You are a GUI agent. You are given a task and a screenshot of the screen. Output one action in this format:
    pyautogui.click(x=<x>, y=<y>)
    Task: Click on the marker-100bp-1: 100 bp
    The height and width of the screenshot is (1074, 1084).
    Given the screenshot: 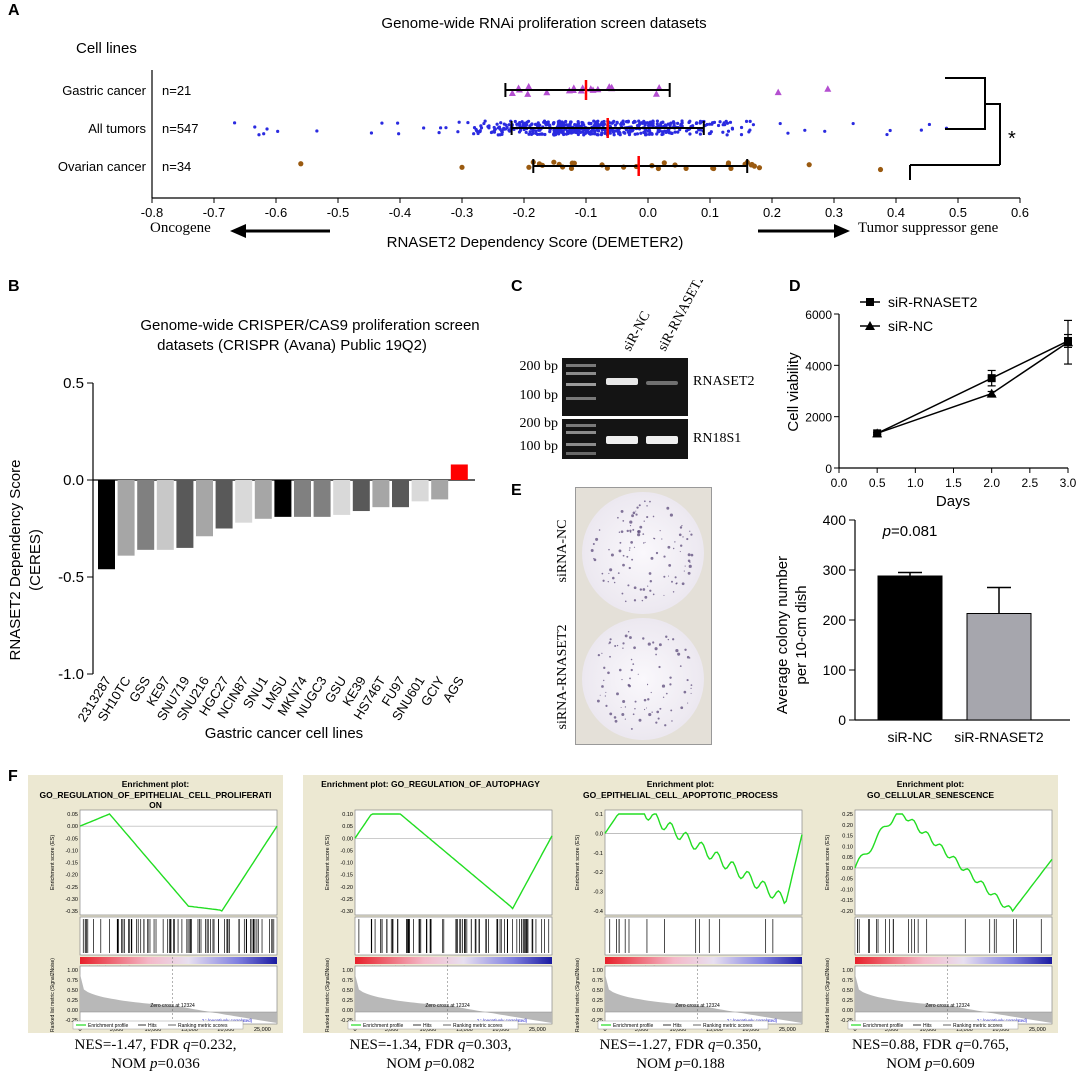 What is the action you would take?
    pyautogui.click(x=539, y=395)
    